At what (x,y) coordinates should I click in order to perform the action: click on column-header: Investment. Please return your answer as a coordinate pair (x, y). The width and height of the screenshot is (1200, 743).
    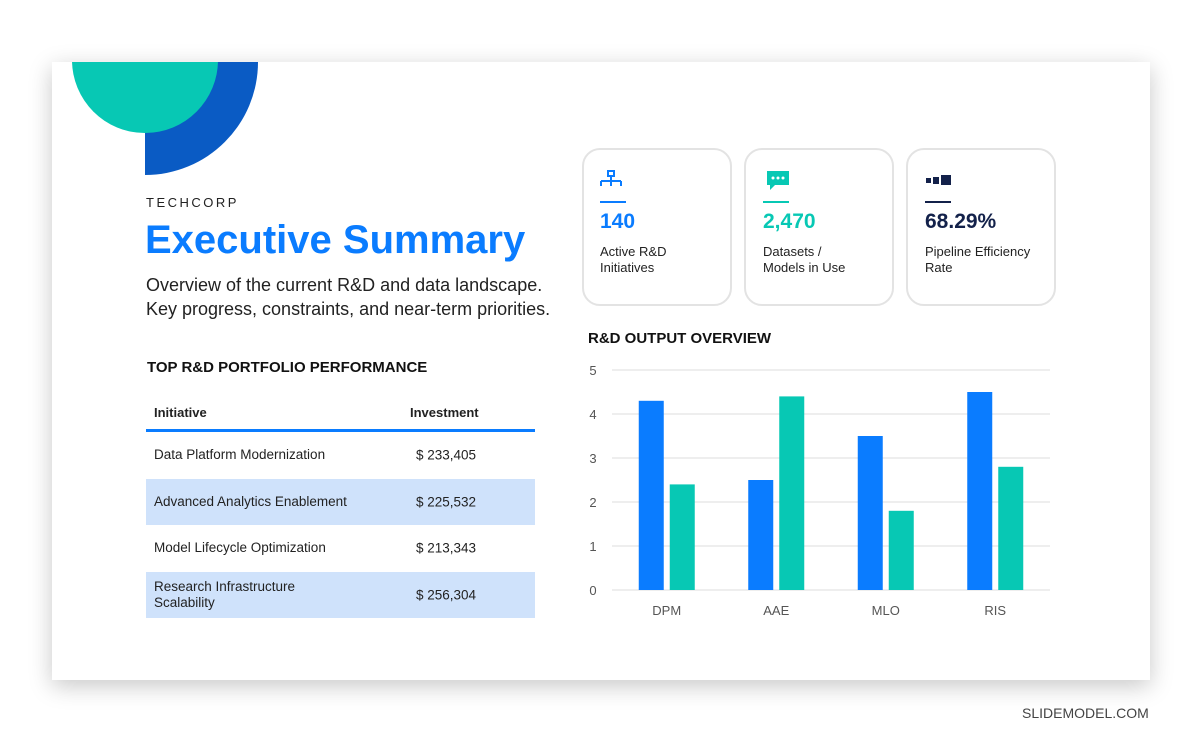
    Looking at the image, I should click on (444, 412).